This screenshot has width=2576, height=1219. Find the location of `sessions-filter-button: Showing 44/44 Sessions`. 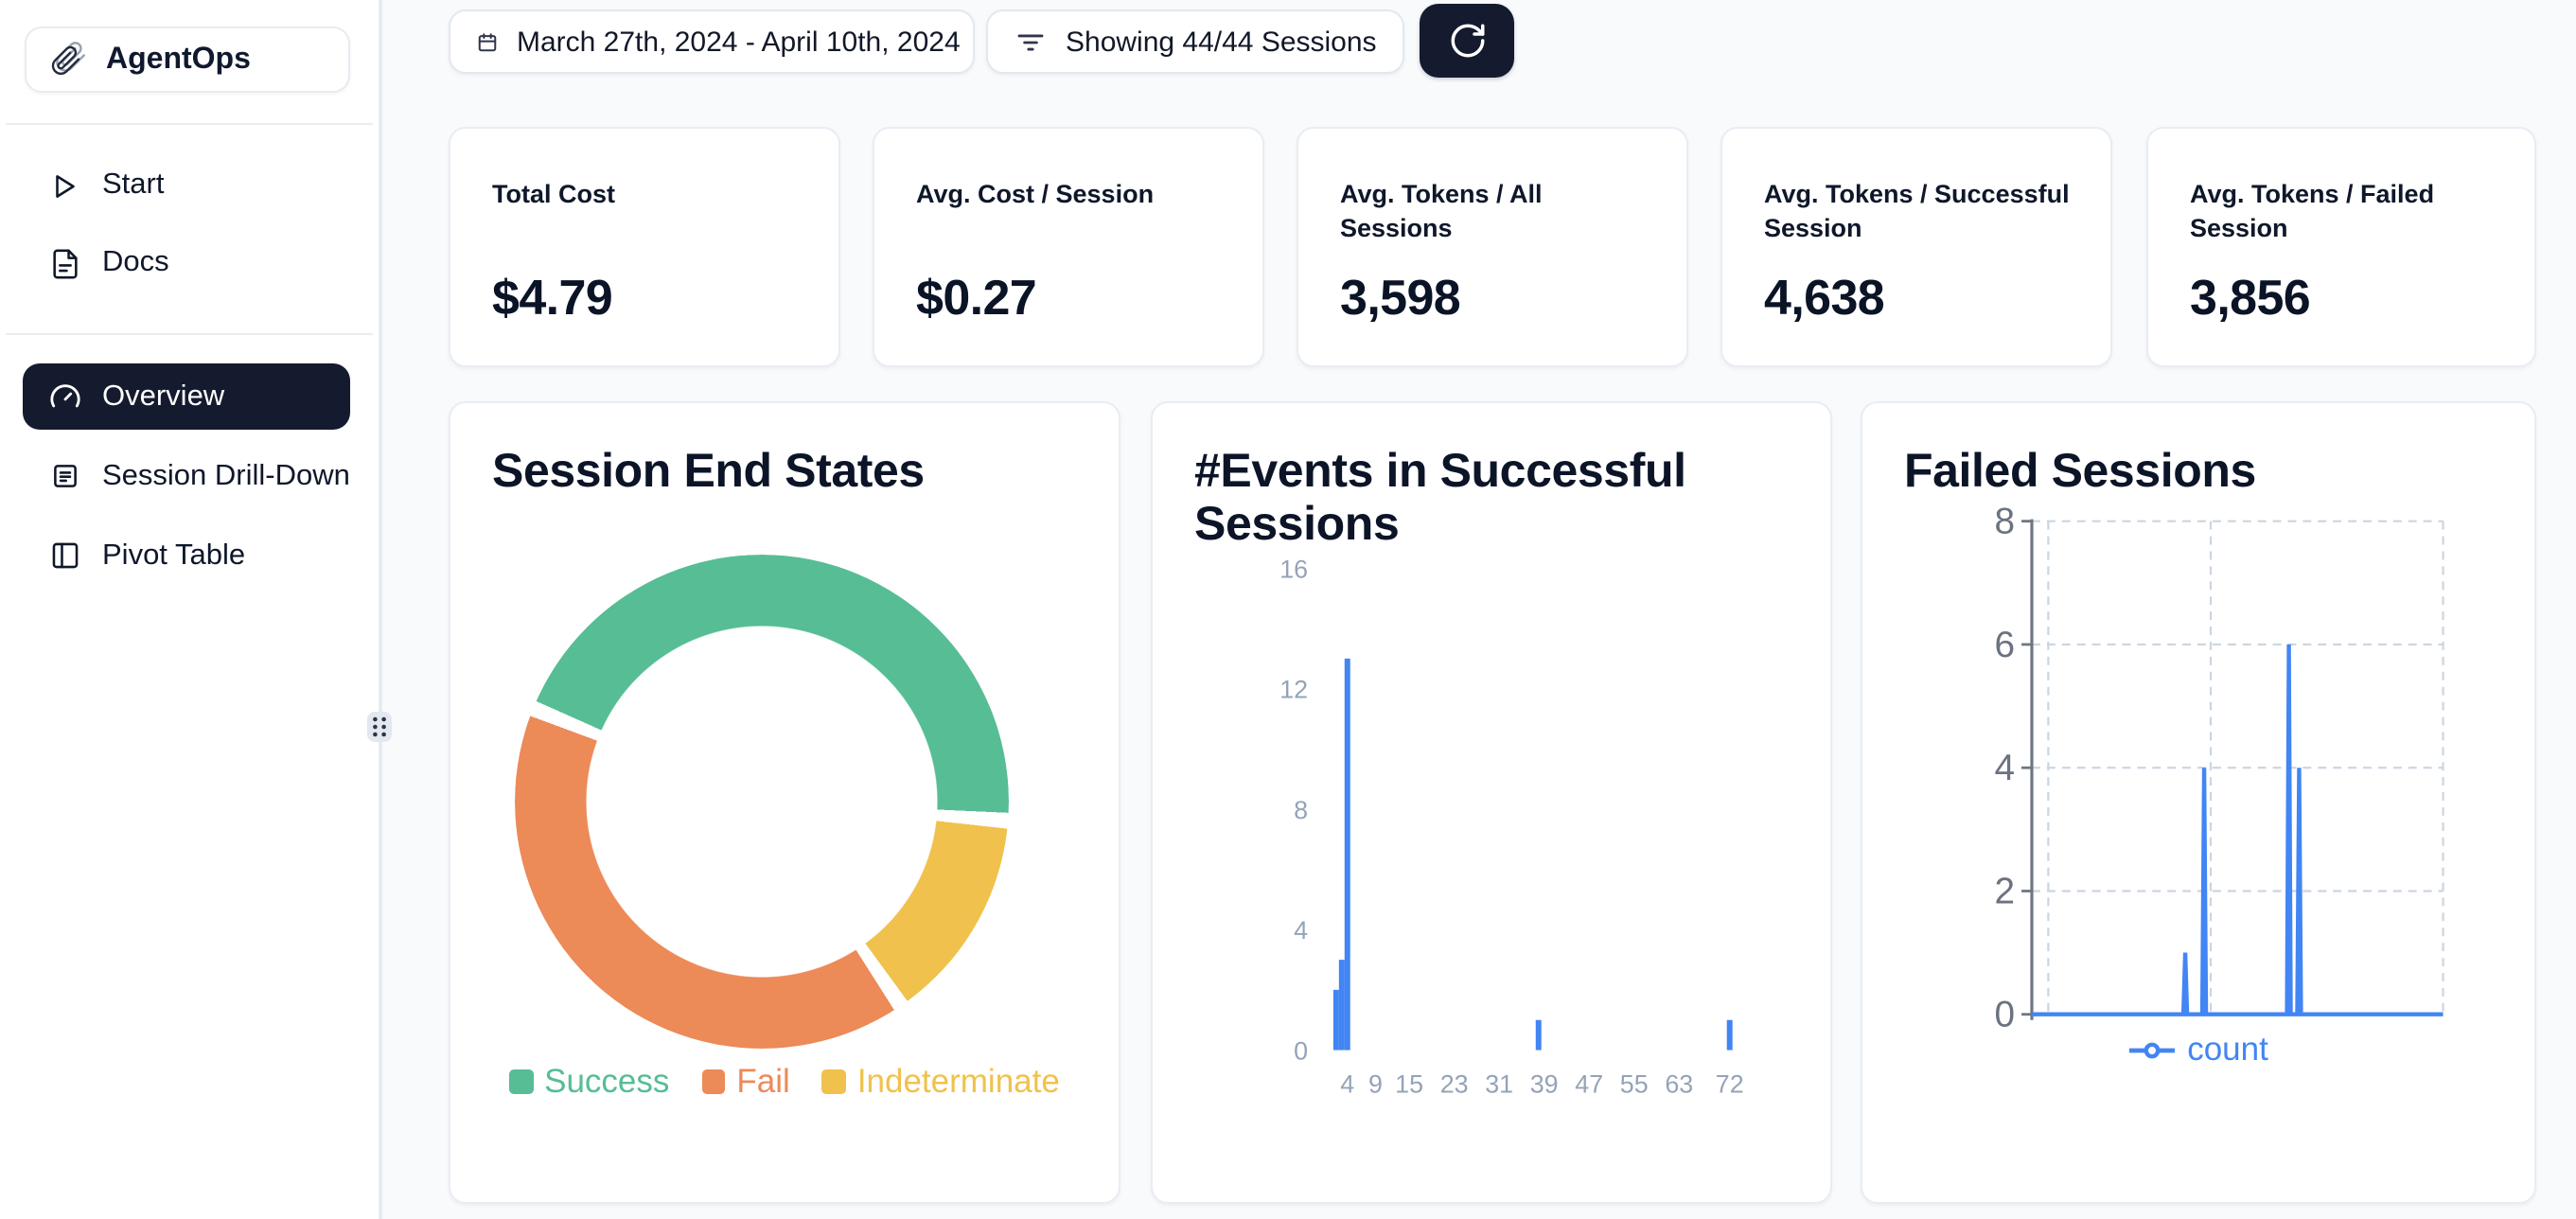

sessions-filter-button: Showing 44/44 Sessions is located at coordinates (1195, 41).